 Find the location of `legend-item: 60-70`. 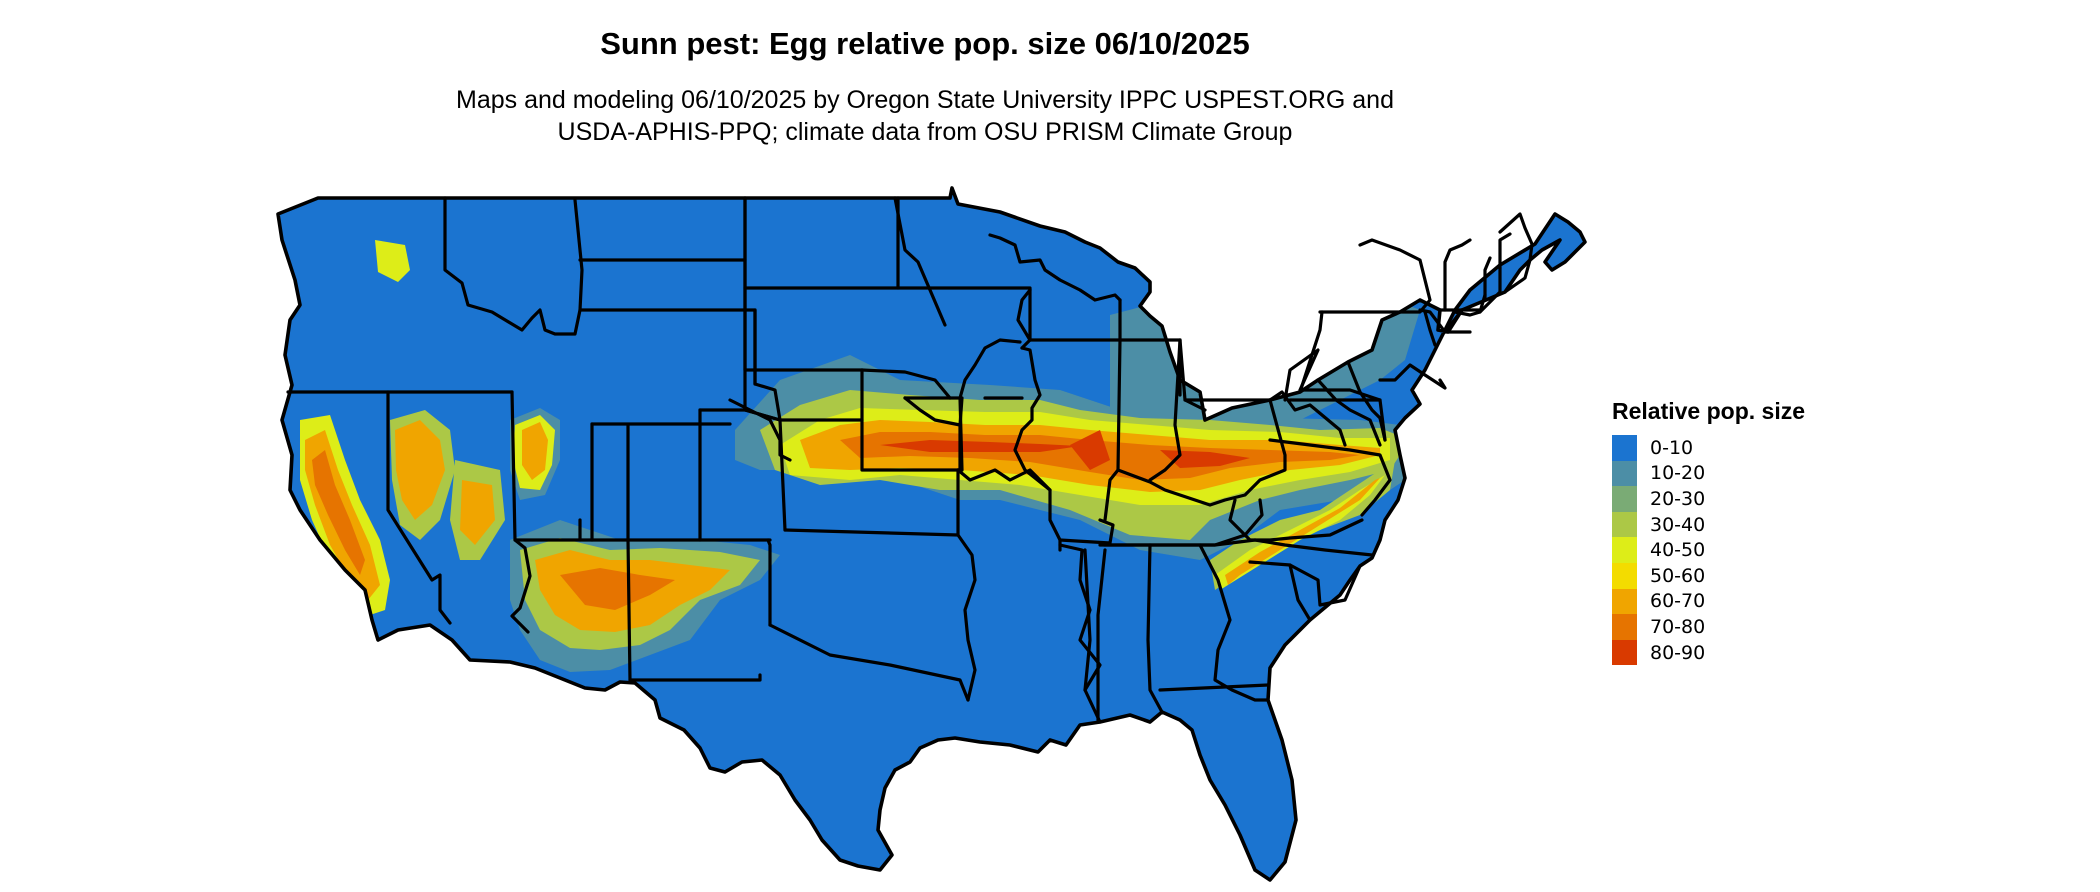

legend-item: 60-70 is located at coordinates (1708, 601).